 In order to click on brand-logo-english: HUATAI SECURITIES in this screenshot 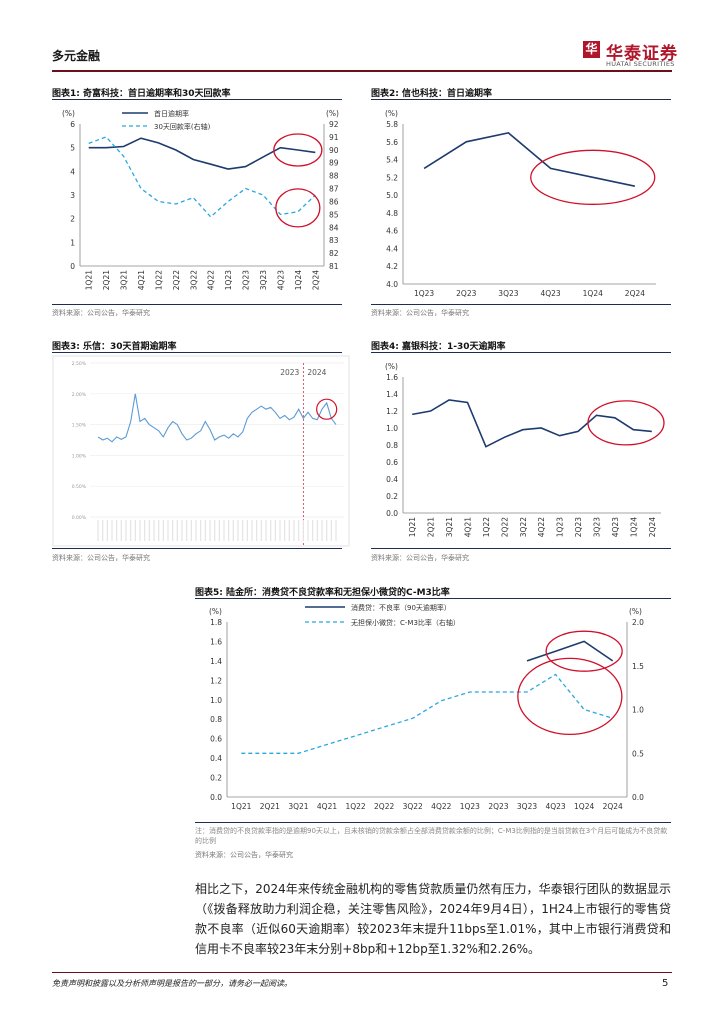, I will do `click(640, 64)`.